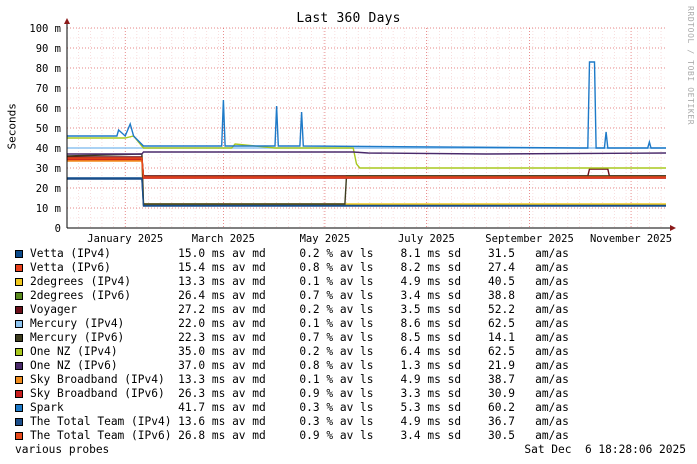 The height and width of the screenshot is (464, 697). Describe the element at coordinates (48, 129) in the screenshot. I see `y-tick-label: 50 m` at that location.